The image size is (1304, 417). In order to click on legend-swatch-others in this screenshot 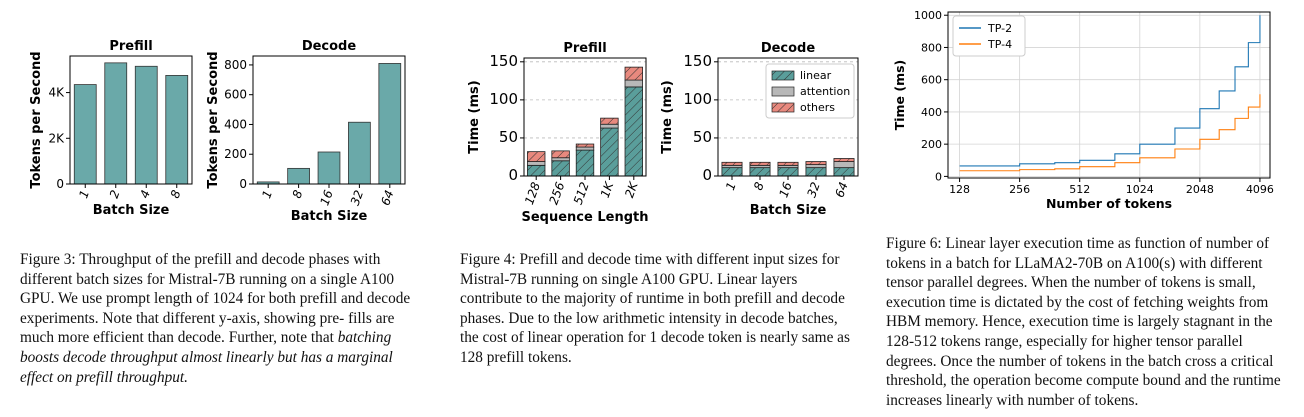, I will do `click(783, 107)`.